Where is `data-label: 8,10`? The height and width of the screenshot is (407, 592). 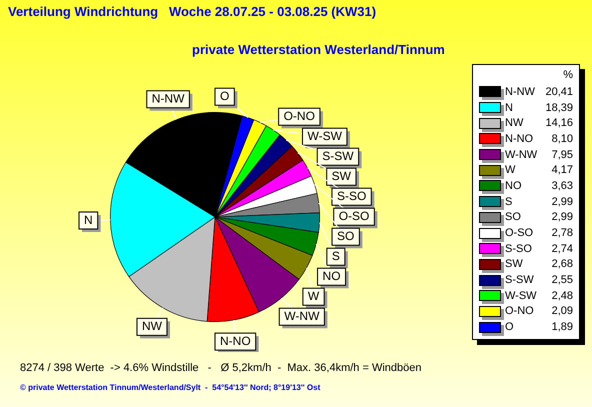 data-label: 8,10 is located at coordinates (562, 138).